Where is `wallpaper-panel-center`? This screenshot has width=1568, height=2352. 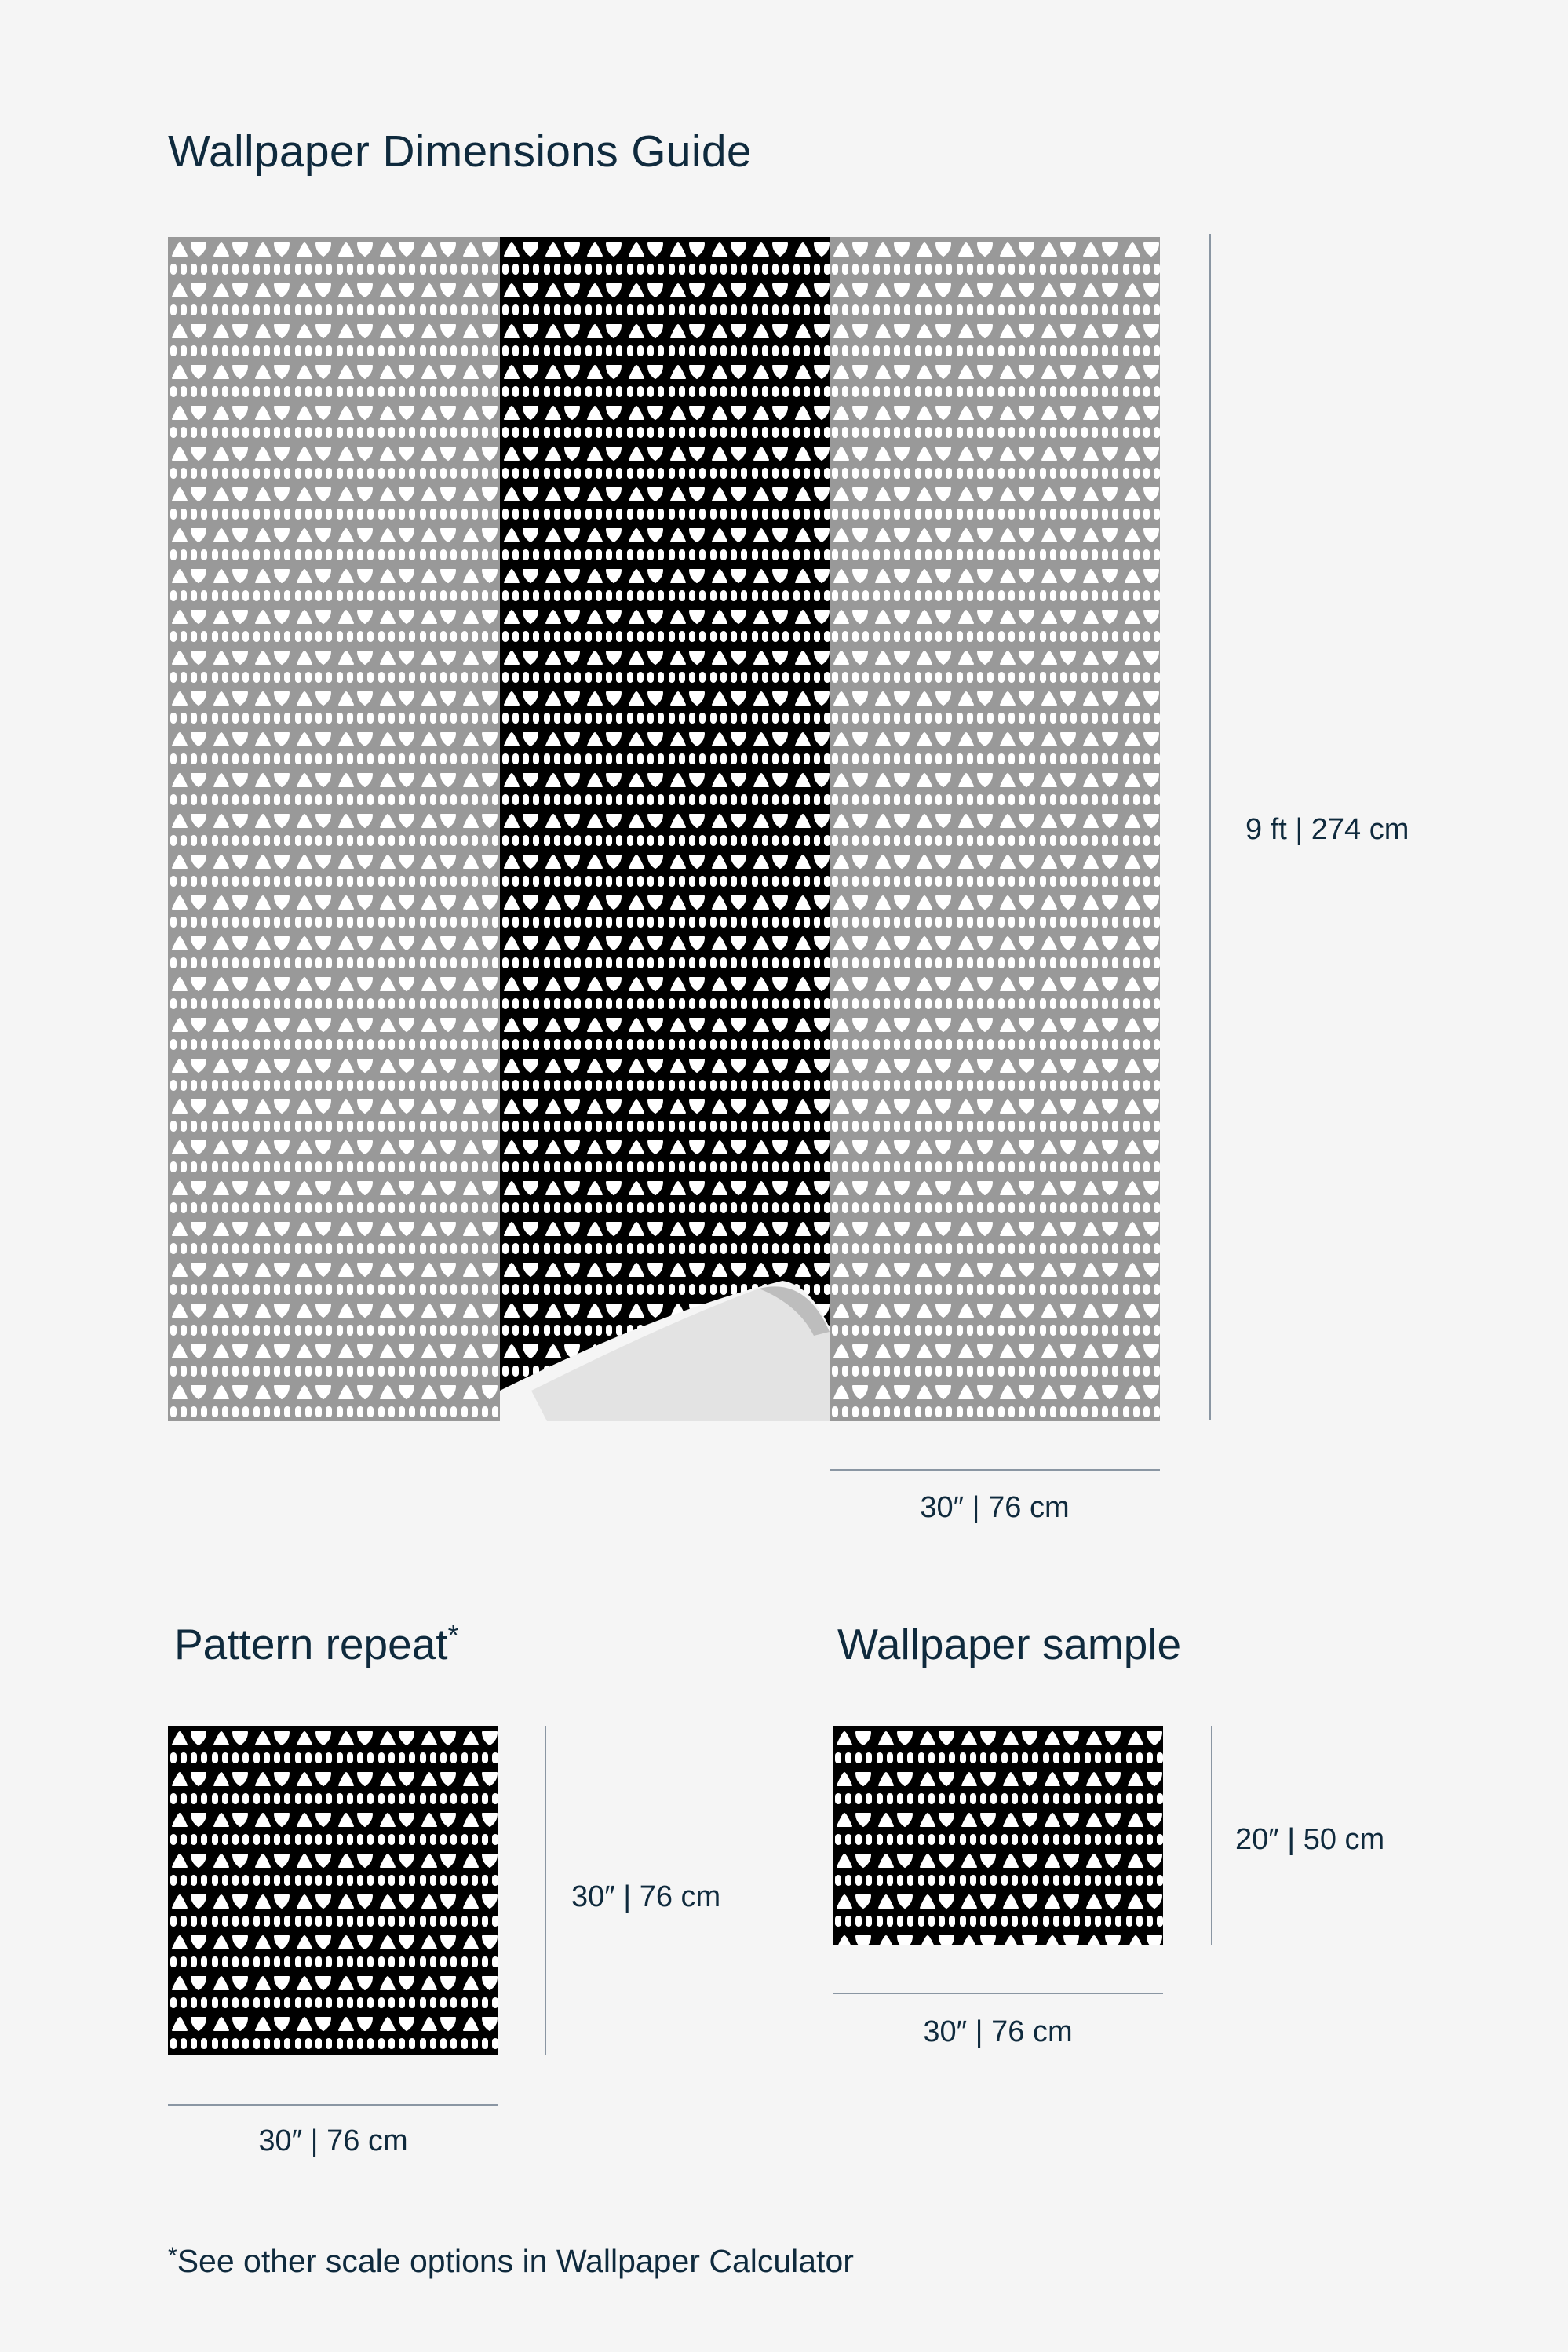
wallpaper-panel-center is located at coordinates (665, 829).